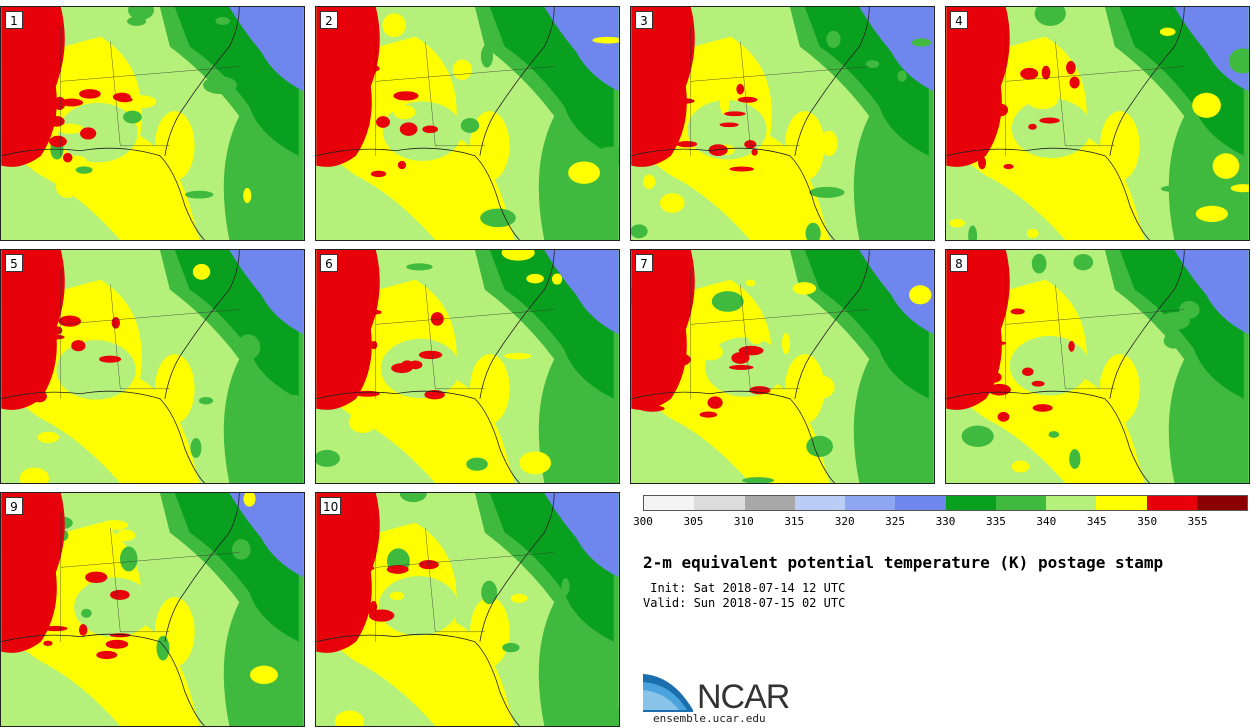 This screenshot has width=1260, height=728. What do you see at coordinates (844, 521) in the screenshot?
I see `colorbar-tick-label: 320` at bounding box center [844, 521].